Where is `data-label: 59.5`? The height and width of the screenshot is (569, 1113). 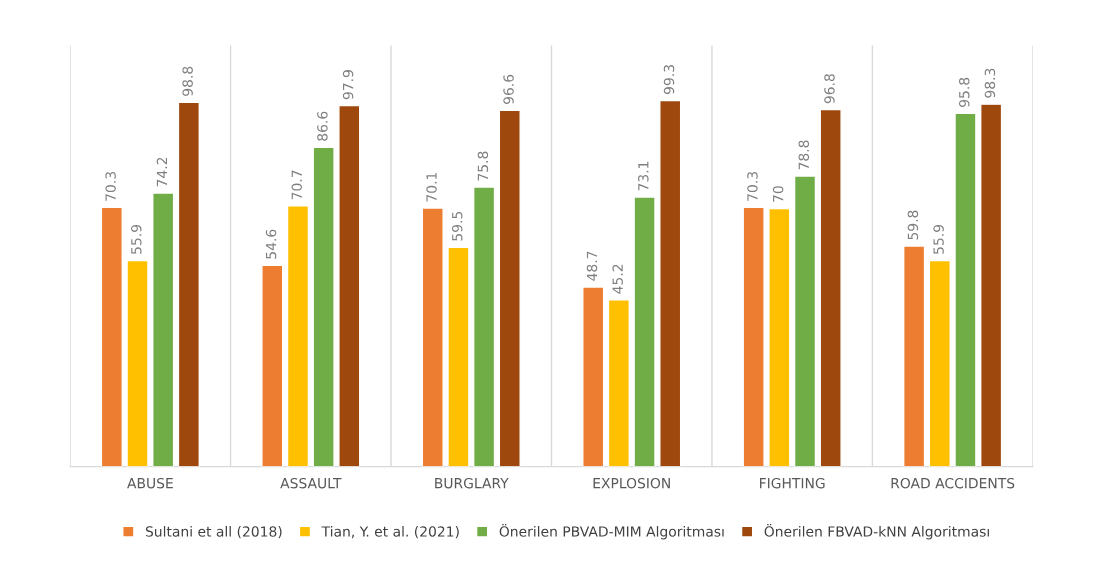 data-label: 59.5 is located at coordinates (457, 226).